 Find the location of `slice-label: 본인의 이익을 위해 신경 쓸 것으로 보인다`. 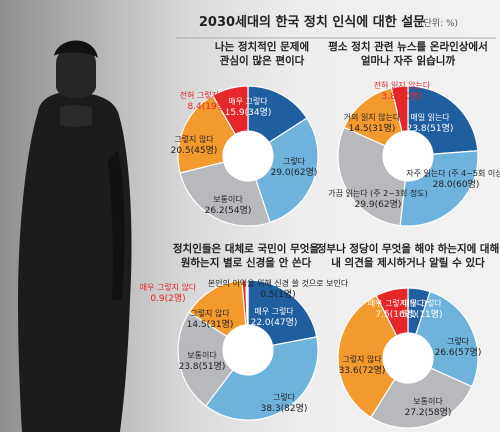

slice-label: 본인의 이익을 위해 신경 쓸 것으로 보인다 is located at coordinates (278, 283).